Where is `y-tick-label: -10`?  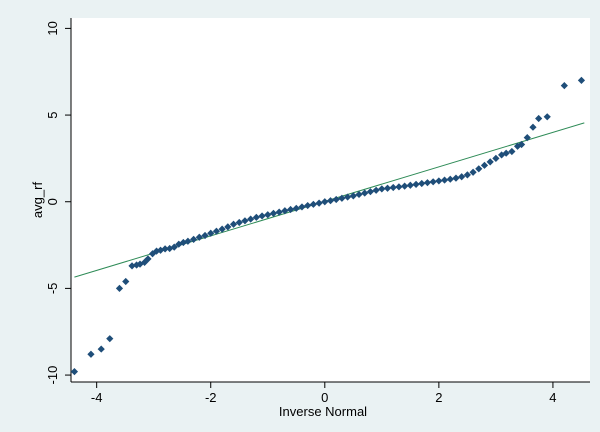
y-tick-label: -10 is located at coordinates (52, 375).